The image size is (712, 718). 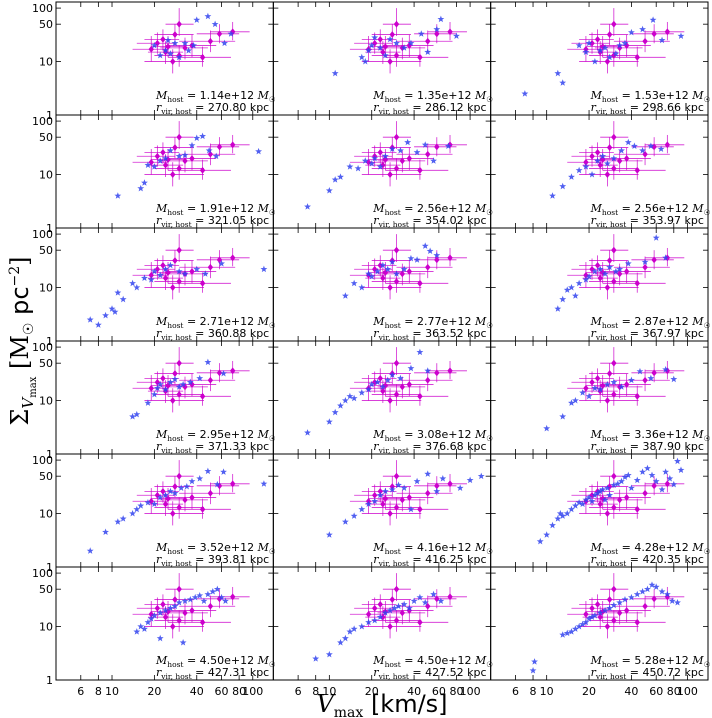 What do you see at coordinates (610, 551) in the screenshot?
I see `mhost-subscript: host` at bounding box center [610, 551].